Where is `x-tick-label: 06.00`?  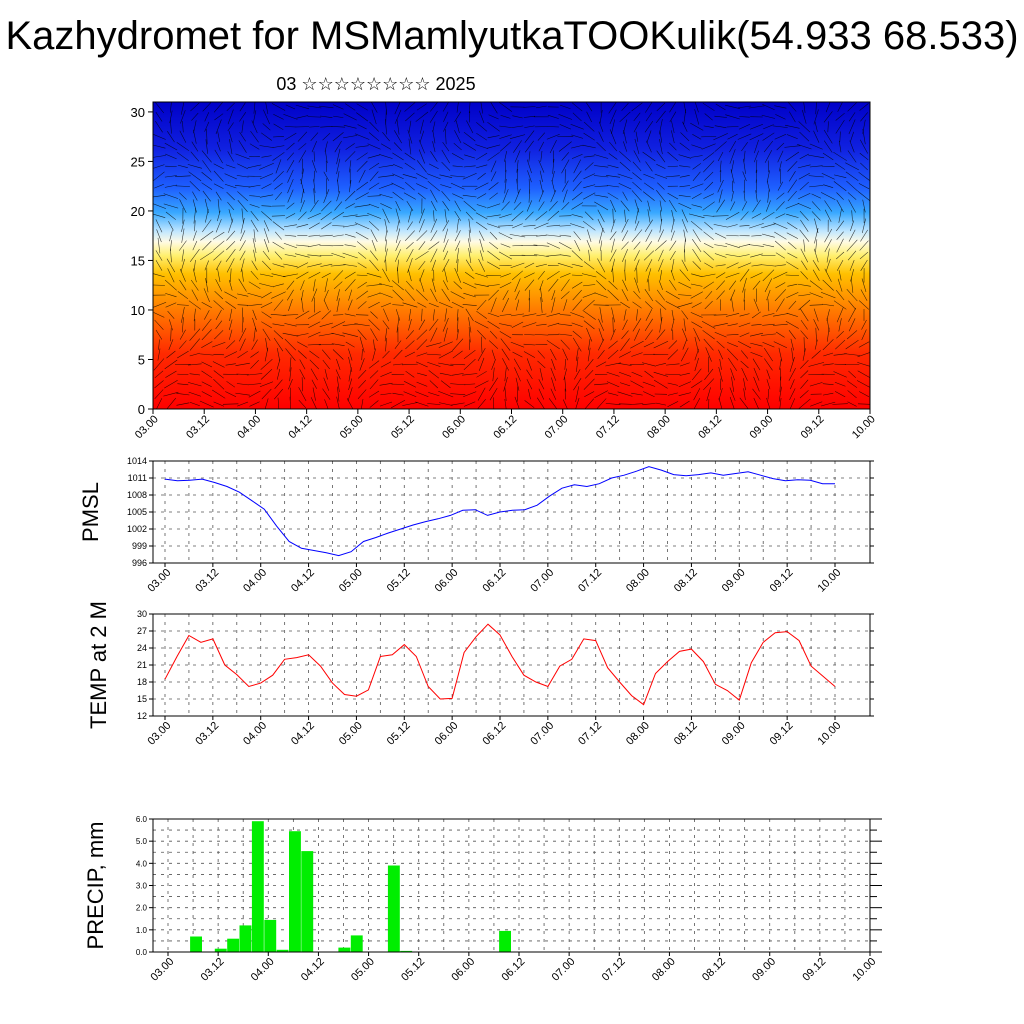
x-tick-label: 06.00 is located at coordinates (447, 581).